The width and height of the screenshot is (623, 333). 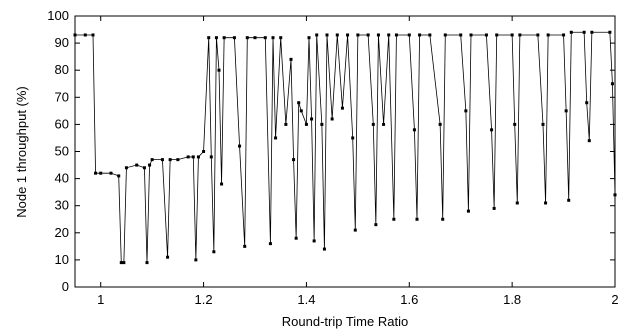 What do you see at coordinates (306, 299) in the screenshot?
I see `x-tick-label: 1.4` at bounding box center [306, 299].